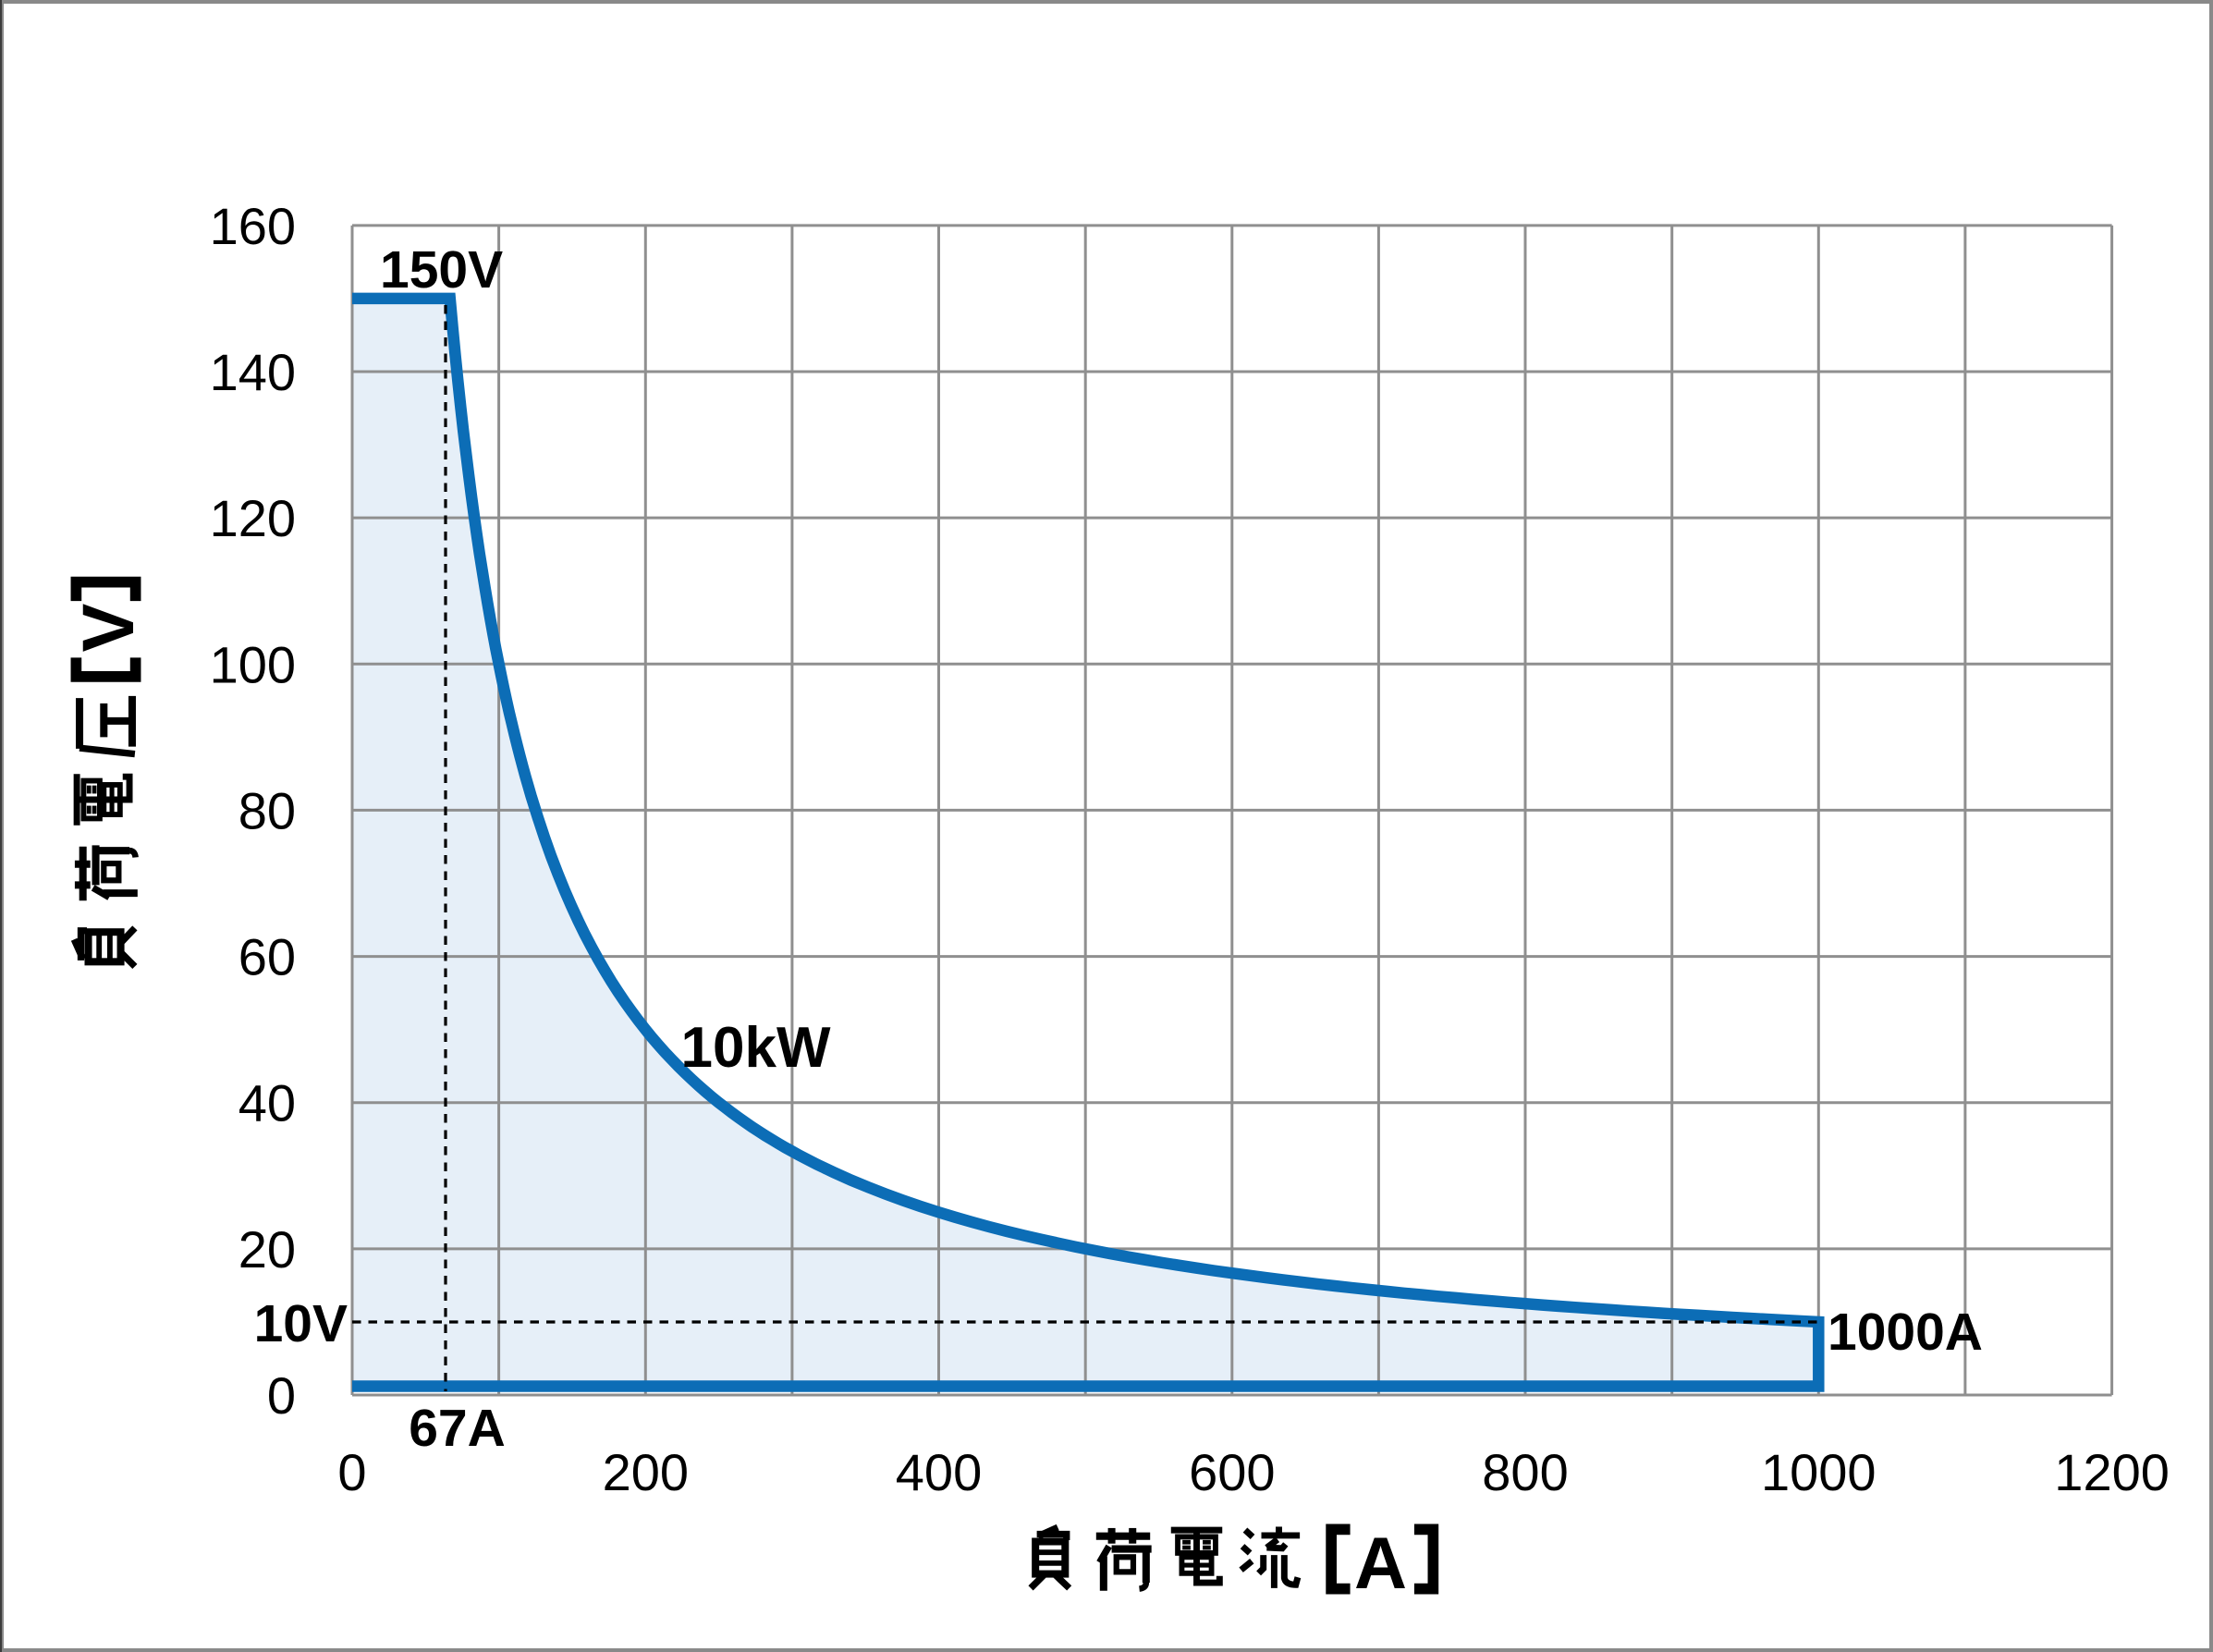 The image size is (2213, 1652). Describe the element at coordinates (1819, 1472) in the screenshot. I see `svg-text: 1000` at that location.